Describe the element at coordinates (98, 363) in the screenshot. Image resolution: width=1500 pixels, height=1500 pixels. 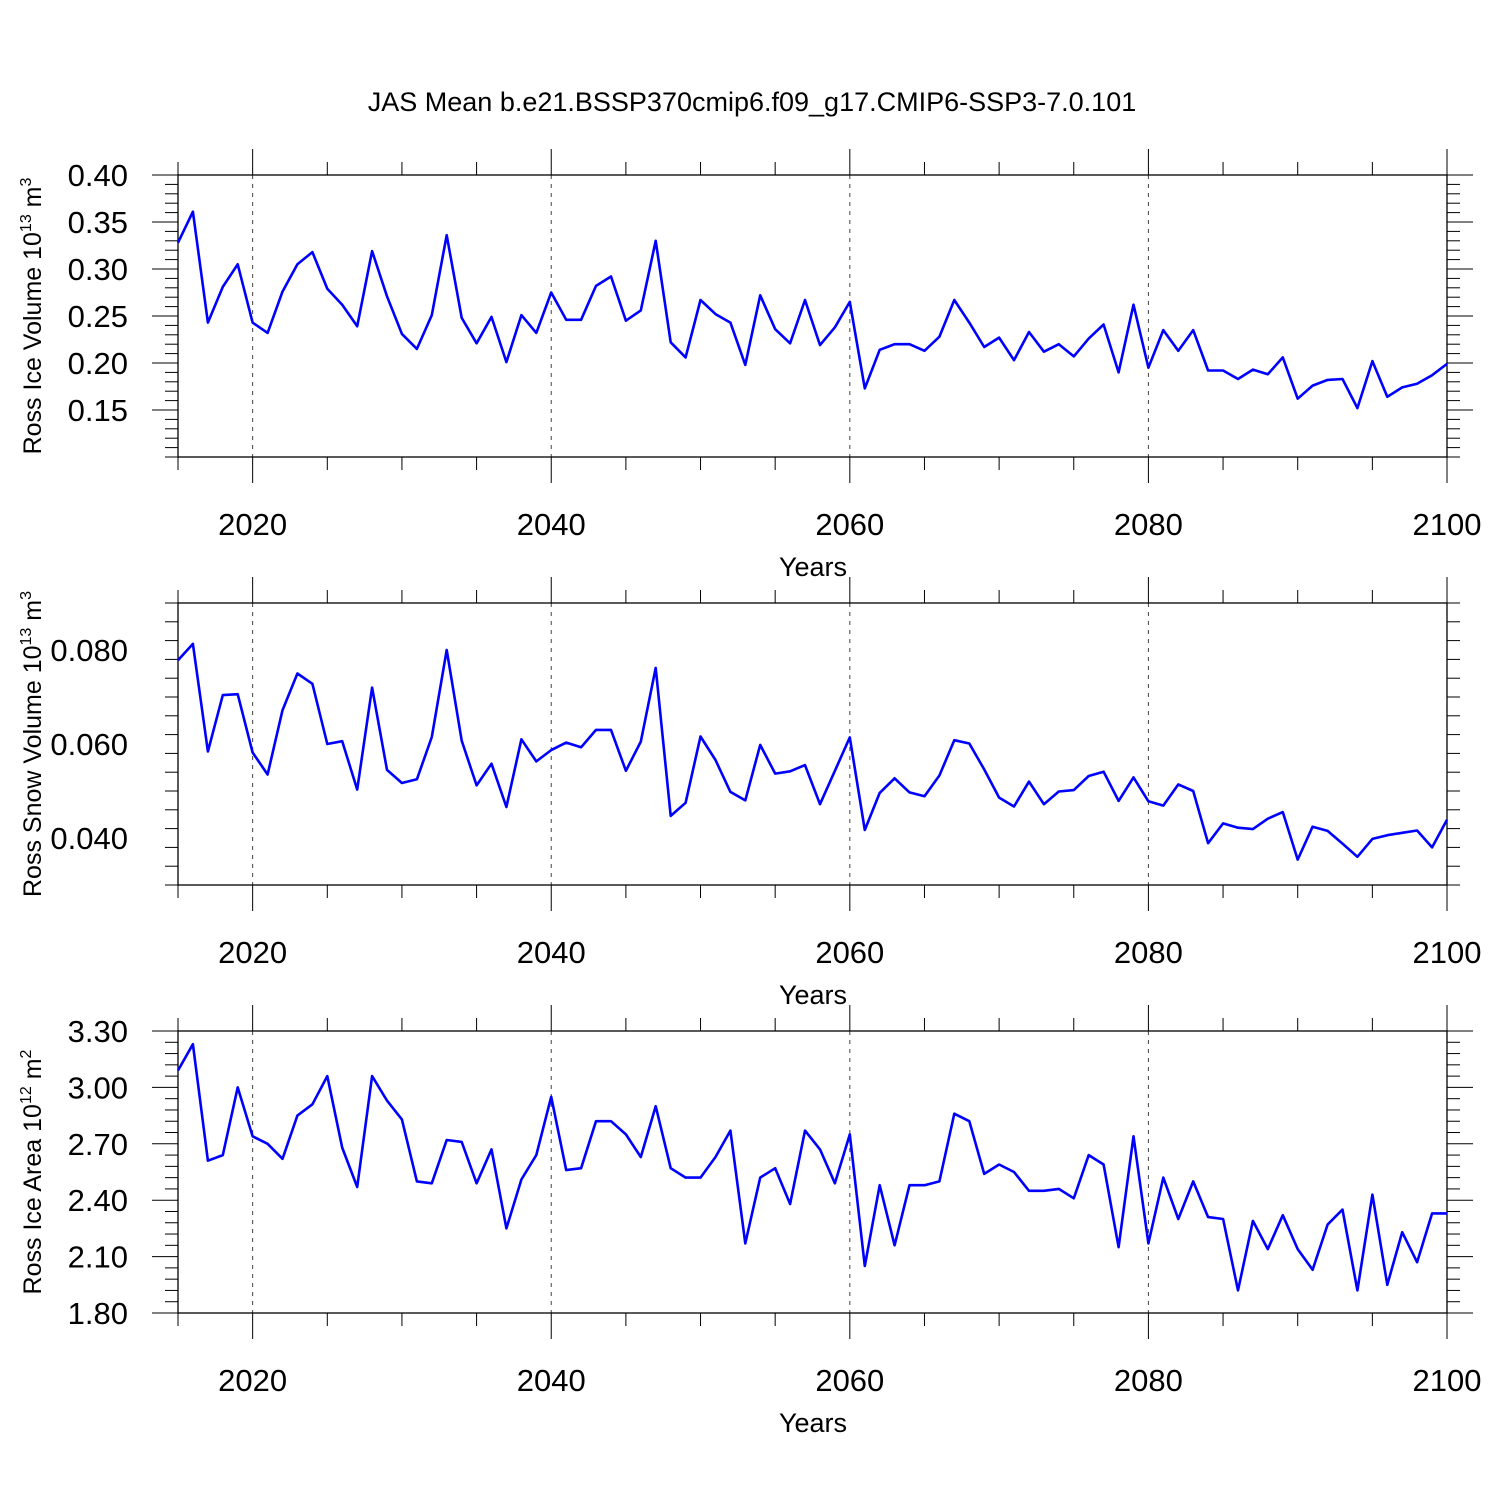
I see `y-tick-label: 0.20` at that location.